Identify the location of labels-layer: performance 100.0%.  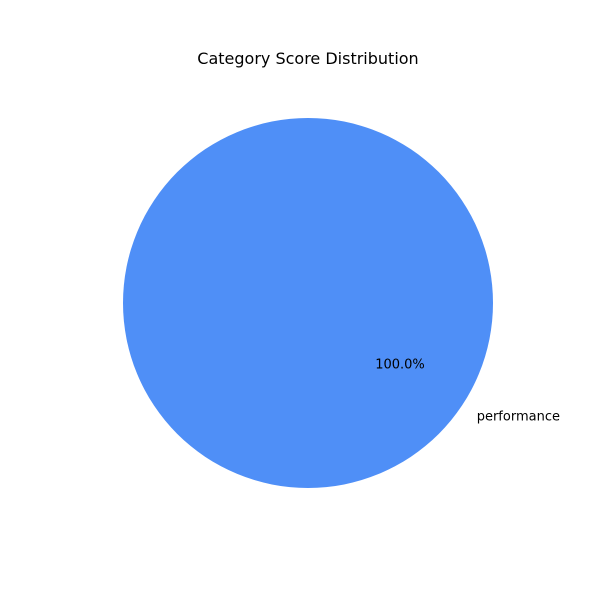
(467, 391).